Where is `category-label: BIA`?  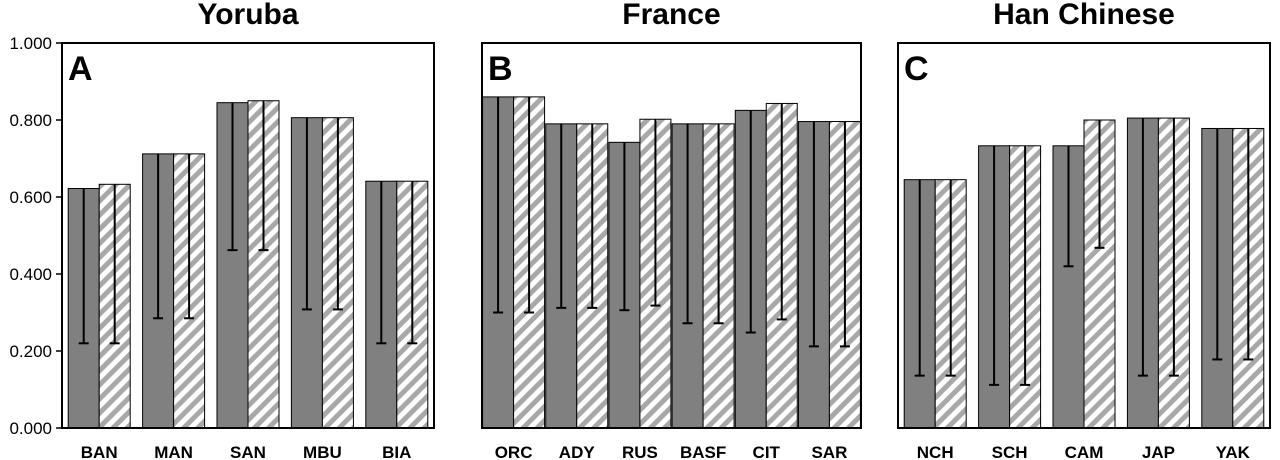
category-label: BIA is located at coordinates (396, 451).